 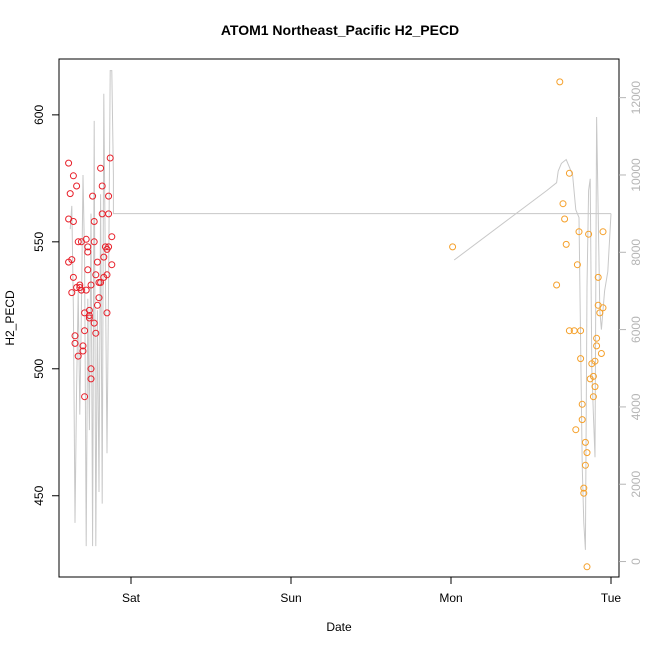 I want to click on x-tick-label: Sun, so click(x=290, y=598).